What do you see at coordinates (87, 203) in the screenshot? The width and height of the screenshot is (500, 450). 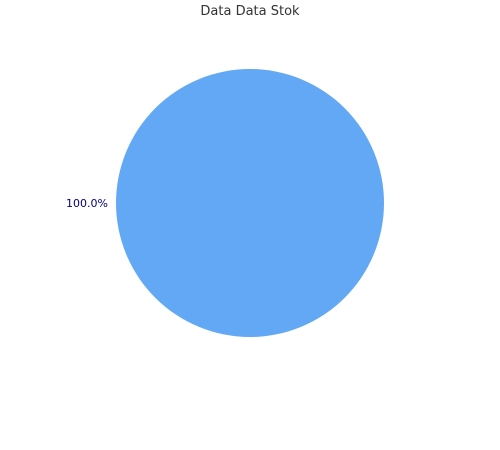 I see `slice-label: 100.0%` at bounding box center [87, 203].